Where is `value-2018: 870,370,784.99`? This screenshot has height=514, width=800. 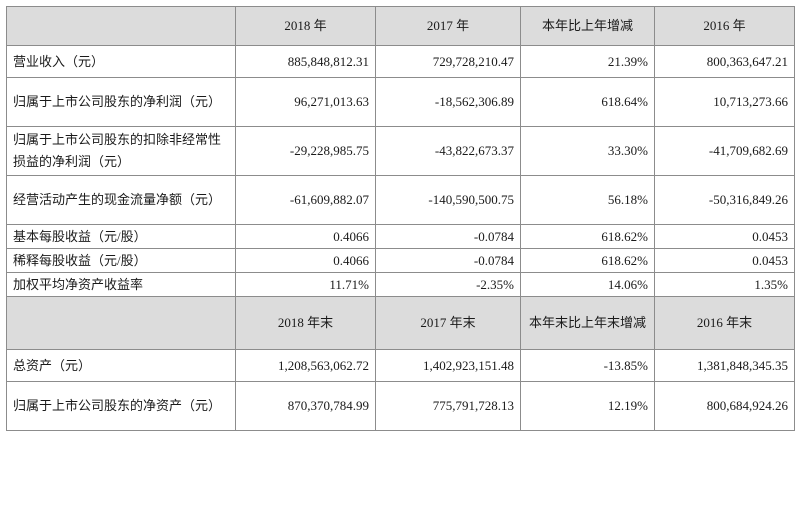
value-2018: 870,370,784.99 is located at coordinates (305, 406).